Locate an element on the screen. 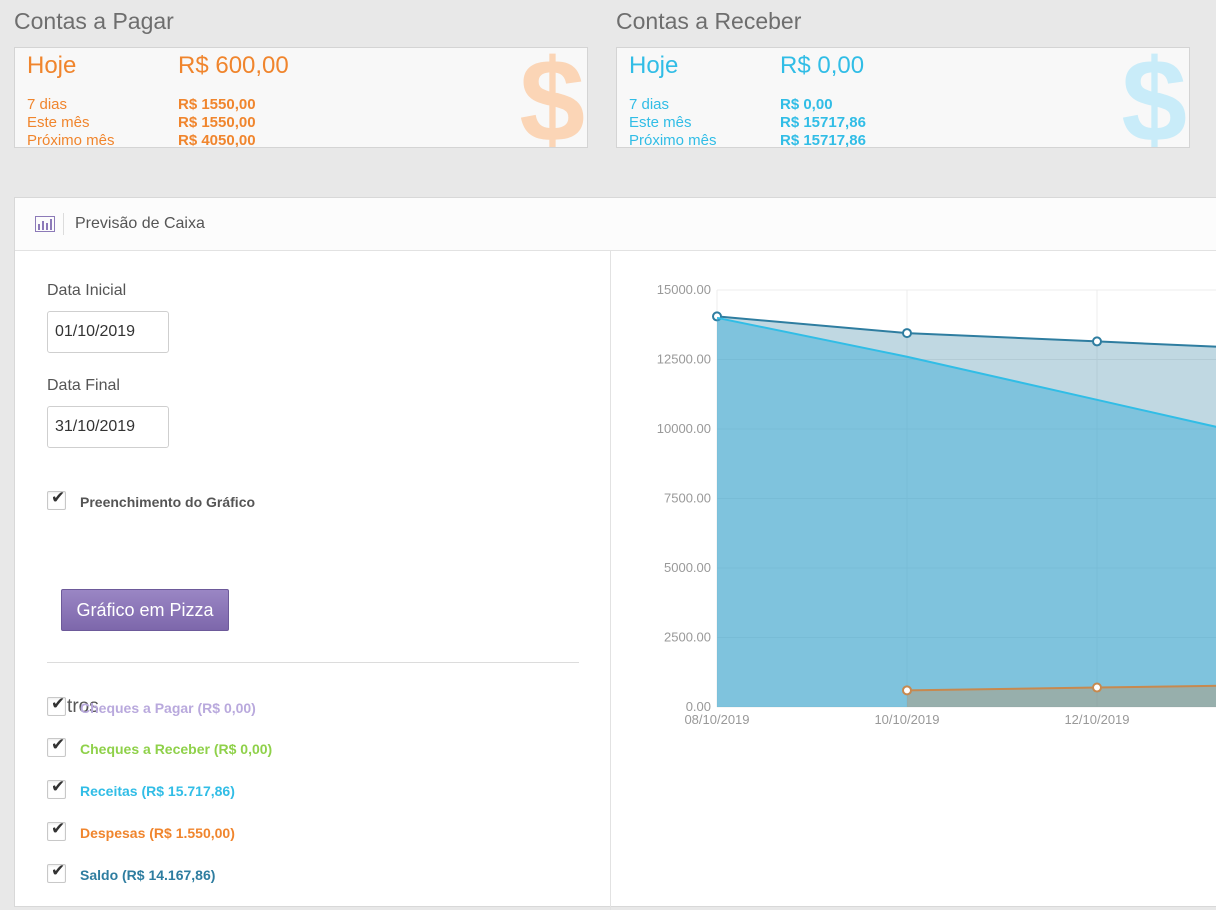  data-final-label: Data Final is located at coordinates (83, 385).